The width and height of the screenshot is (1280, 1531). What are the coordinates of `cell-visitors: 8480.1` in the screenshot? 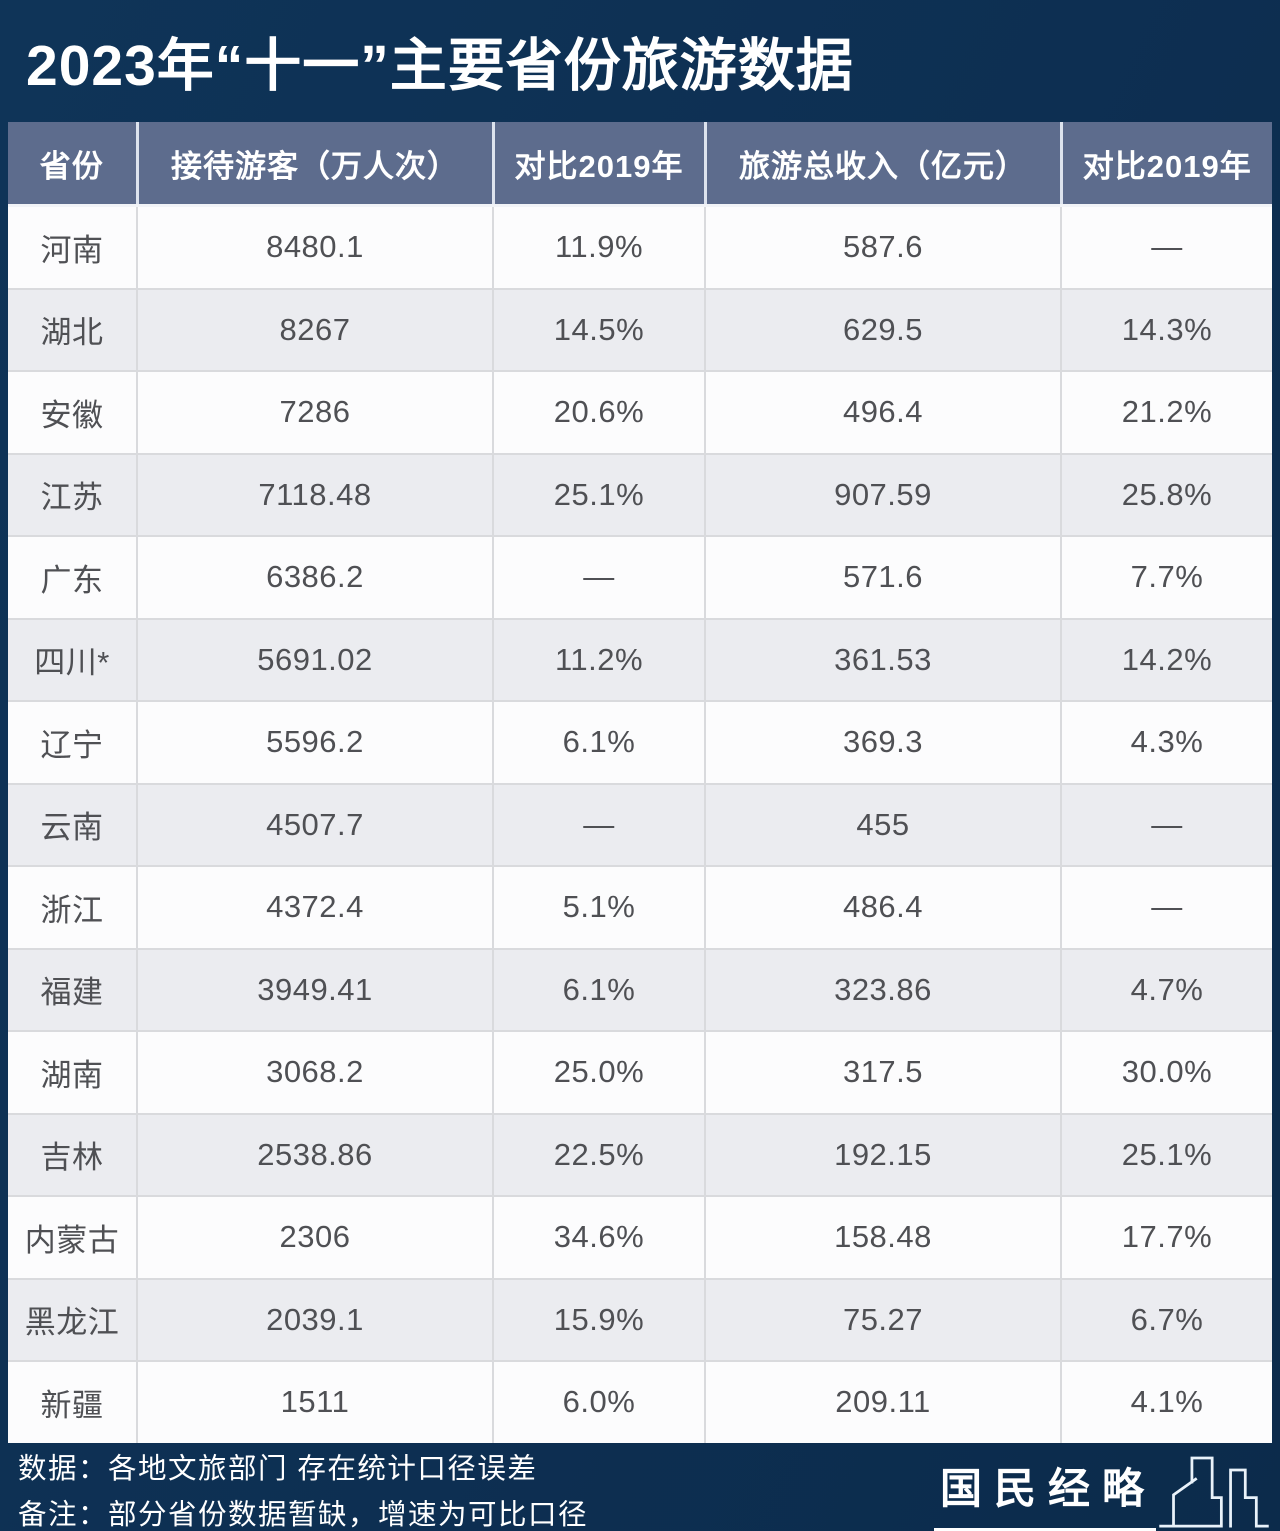 It's located at (314, 247).